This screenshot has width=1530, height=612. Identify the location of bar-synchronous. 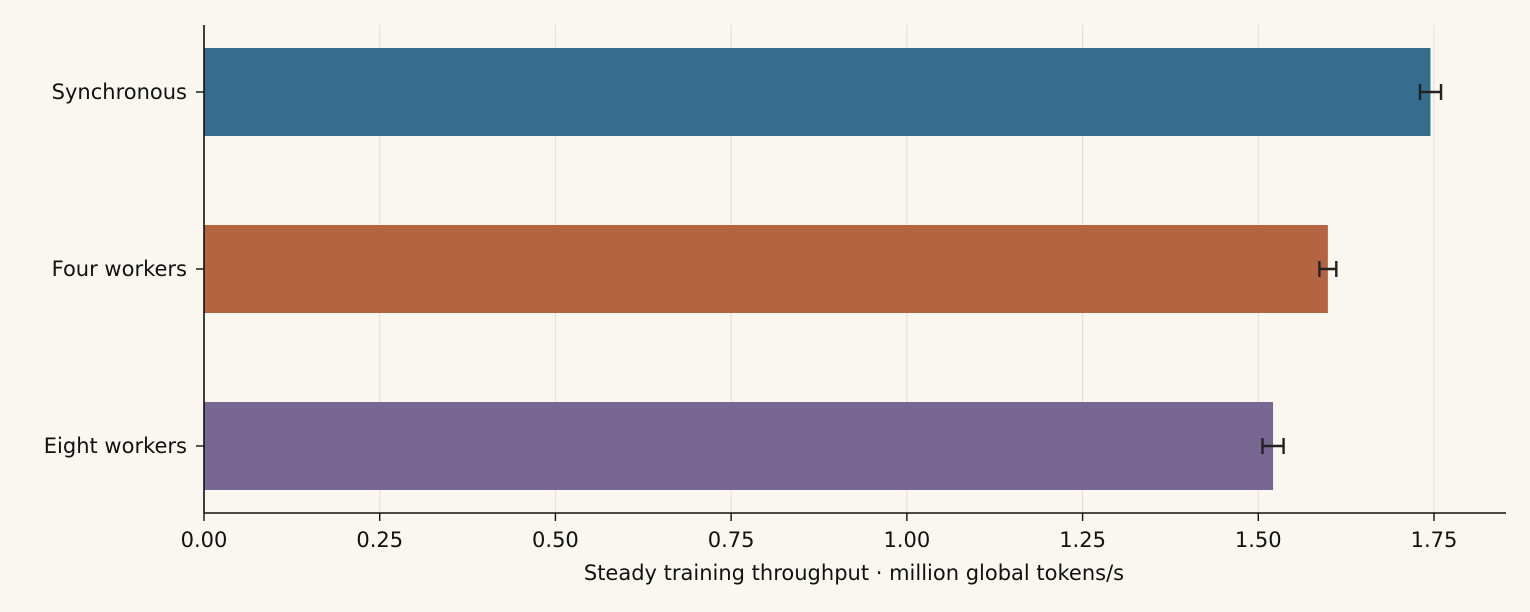
(817, 92).